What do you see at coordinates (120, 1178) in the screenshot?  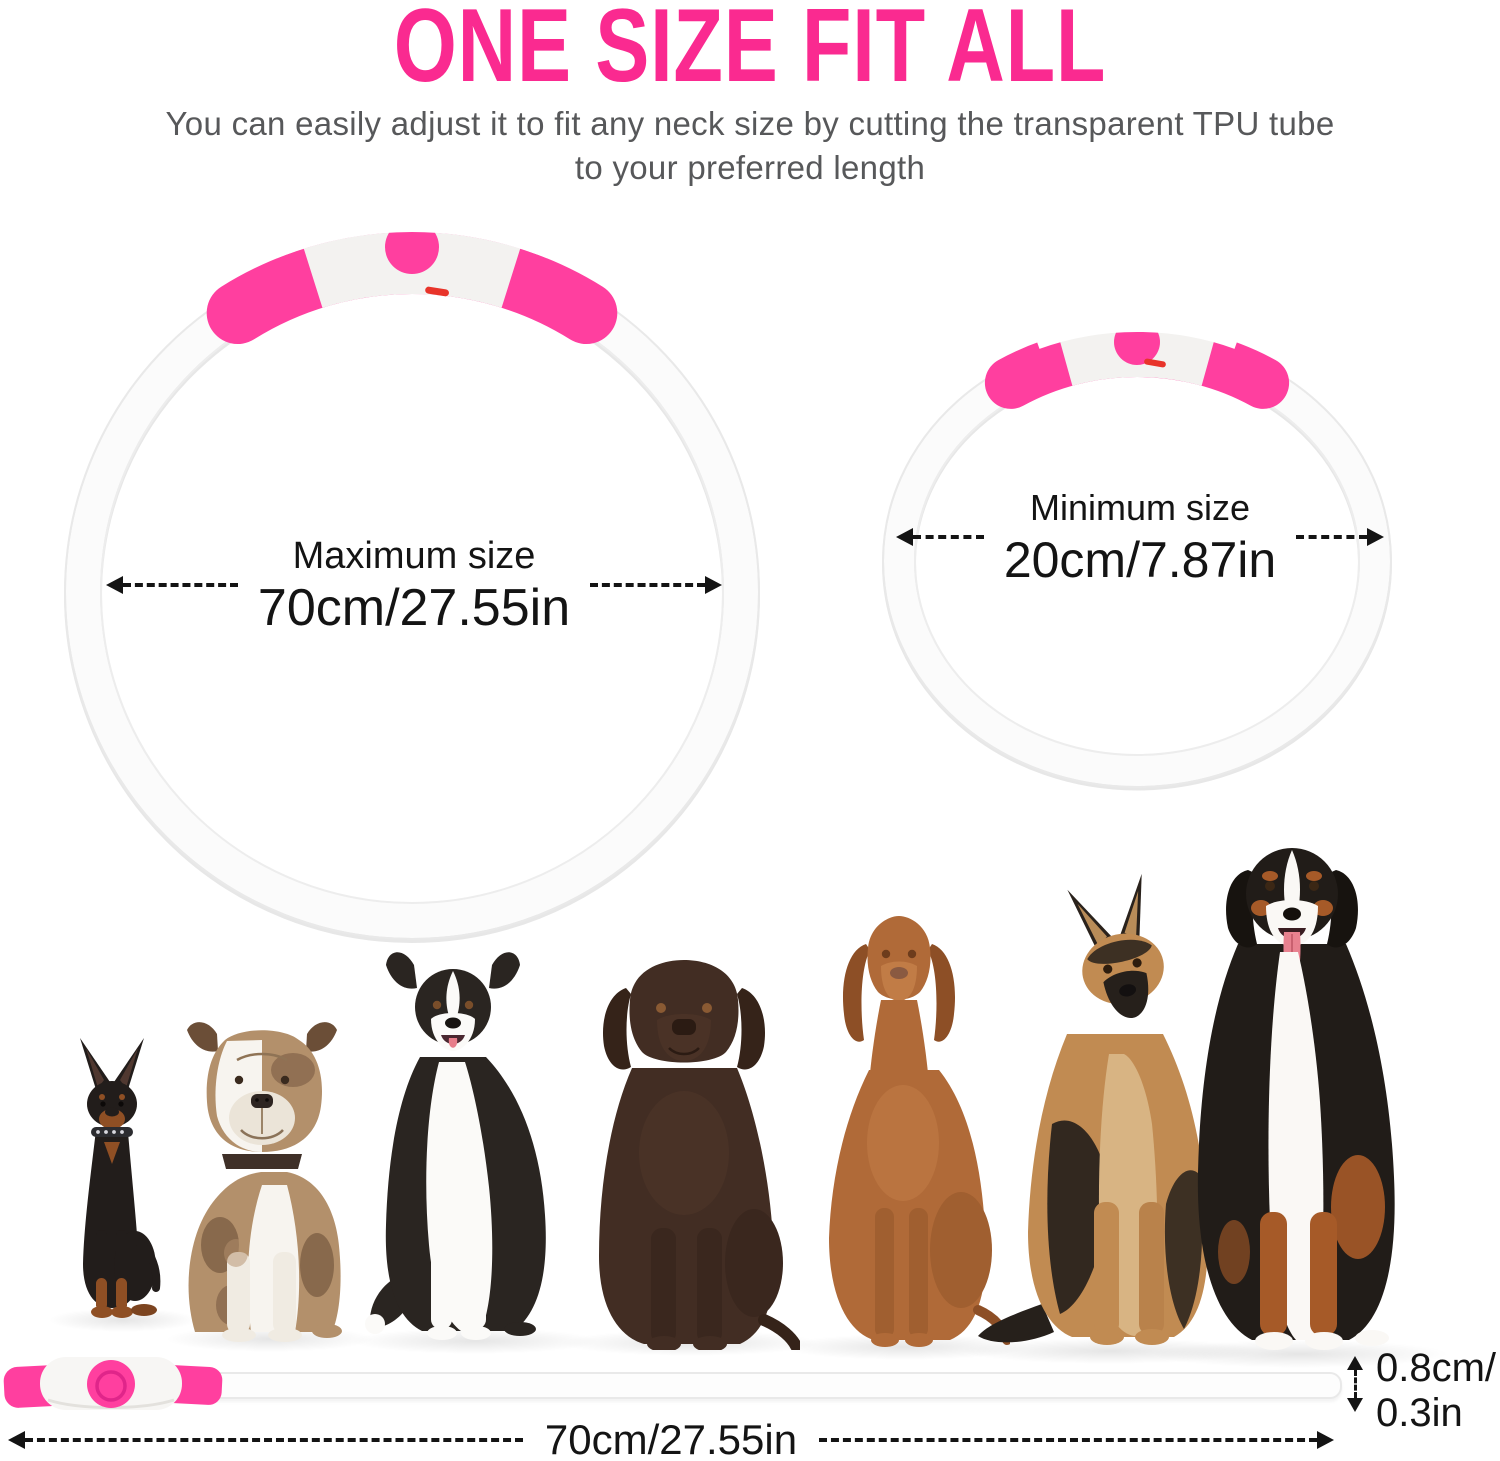 I see `dog-miniature-pinscher-illustration` at bounding box center [120, 1178].